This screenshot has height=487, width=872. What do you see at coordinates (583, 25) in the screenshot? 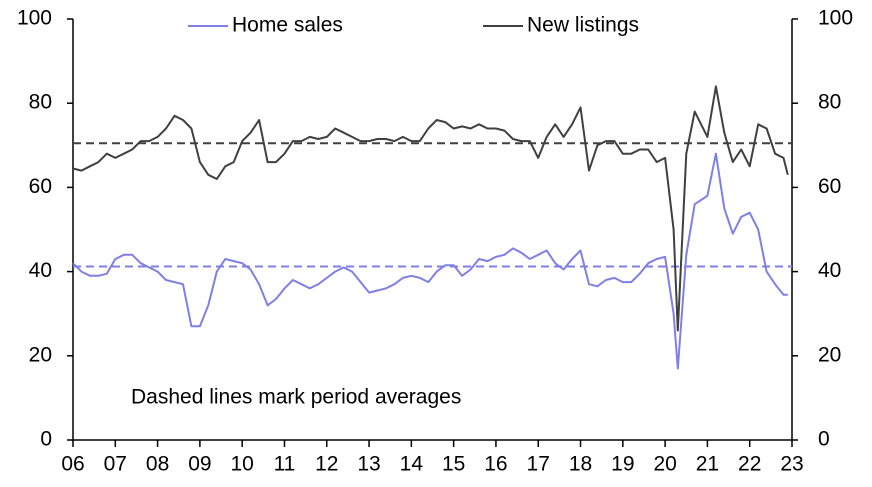
I see `legend-label: New listings` at bounding box center [583, 25].